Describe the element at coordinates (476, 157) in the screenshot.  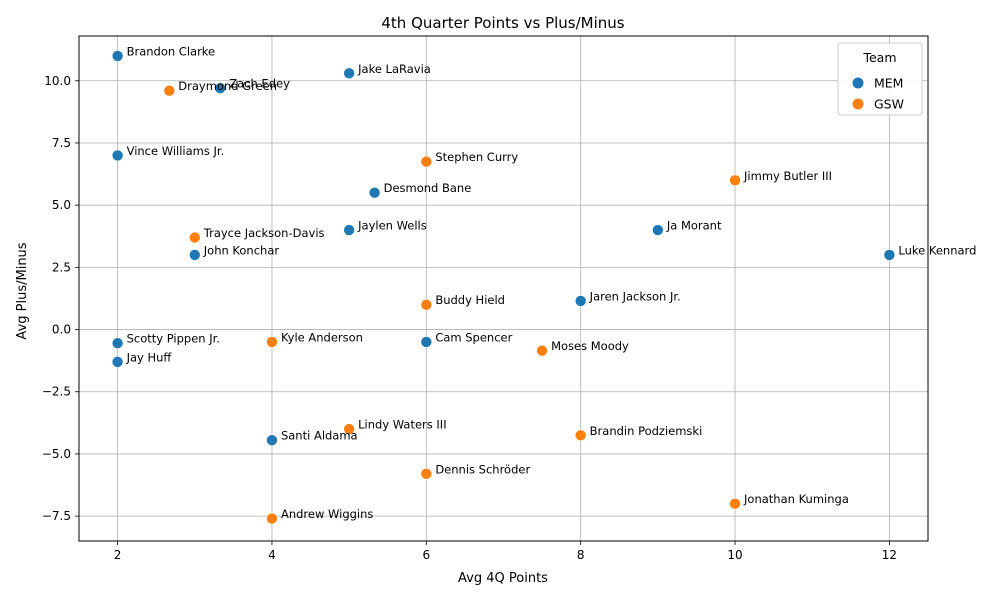
I see `point-label: Stephen Curry` at that location.